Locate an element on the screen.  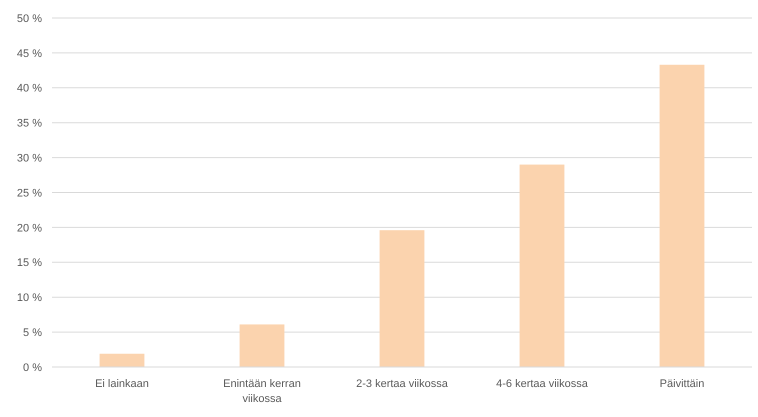
x-tick-label: 2-3 kertaa viikossa is located at coordinates (402, 384).